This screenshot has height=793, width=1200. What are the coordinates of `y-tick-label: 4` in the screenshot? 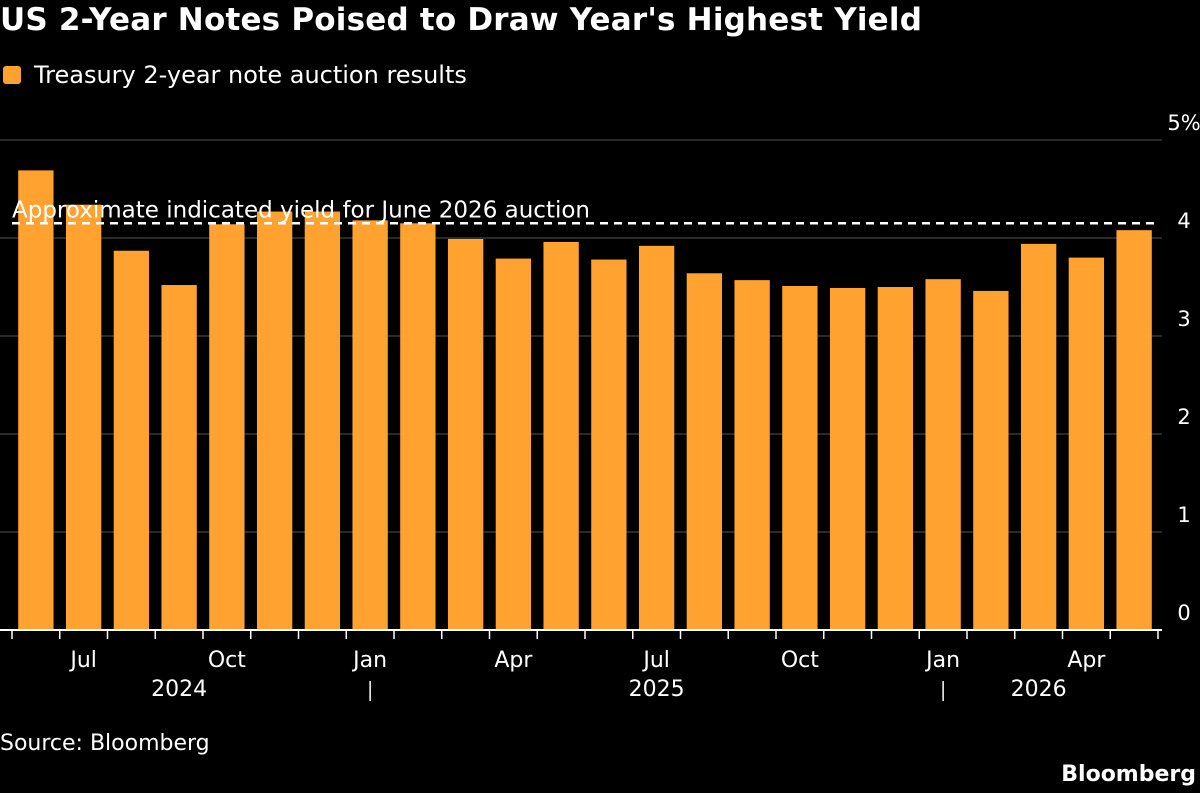 It's located at (1183, 221).